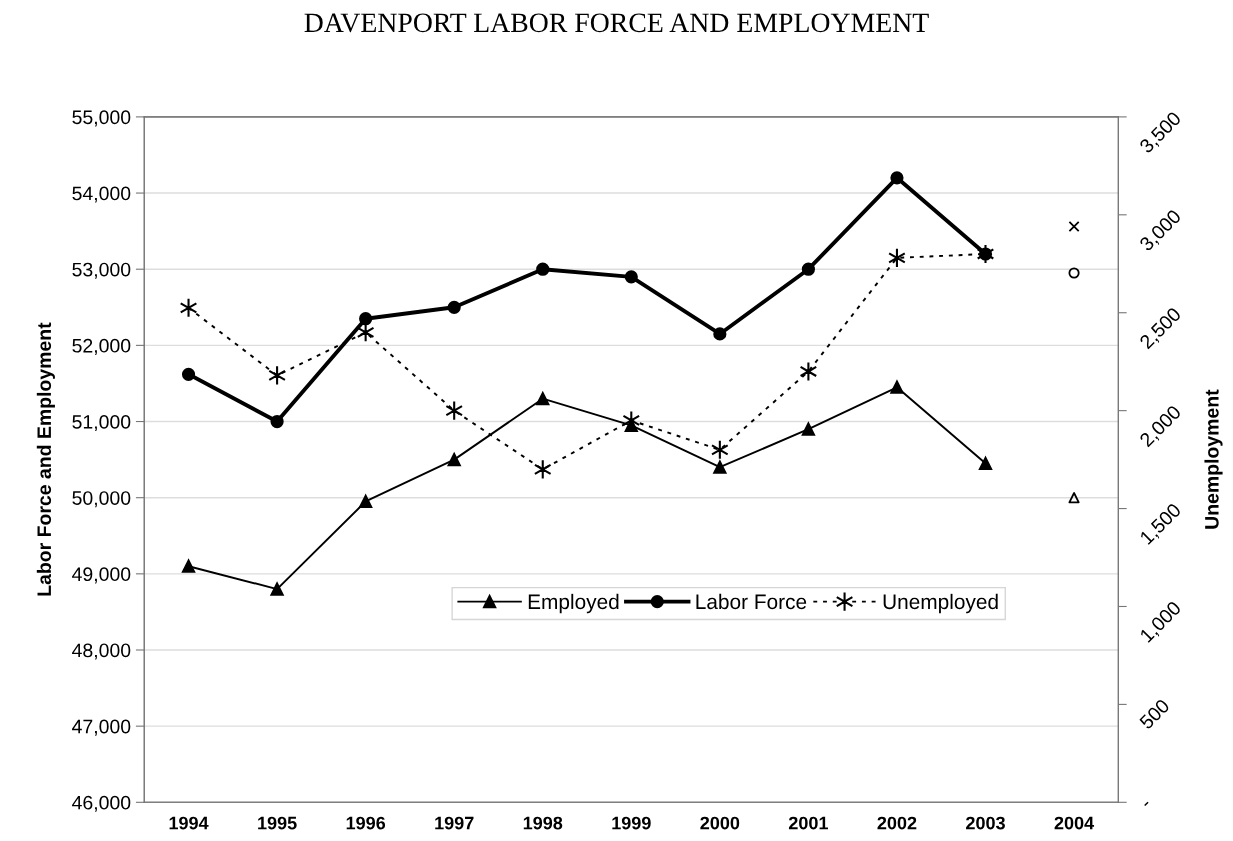  What do you see at coordinates (940, 603) in the screenshot?
I see `legend-label: Unemployed` at bounding box center [940, 603].